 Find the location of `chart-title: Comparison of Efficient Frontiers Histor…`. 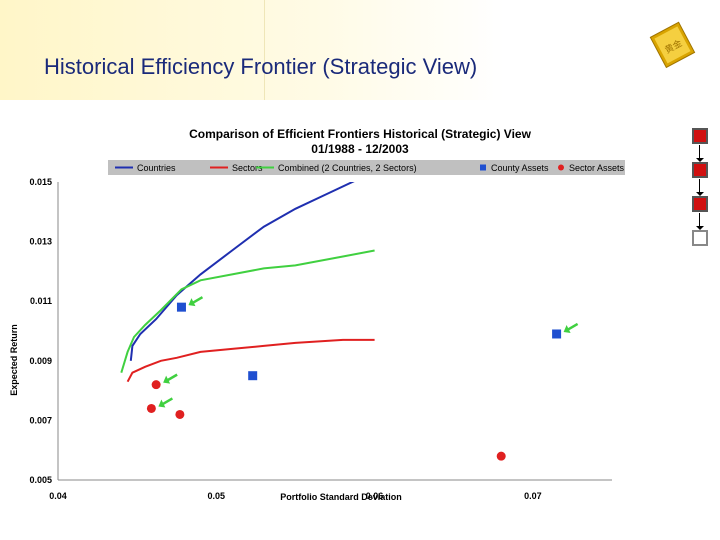

chart-title: Comparison of Efficient Frontiers Histor… is located at coordinates (360, 134).